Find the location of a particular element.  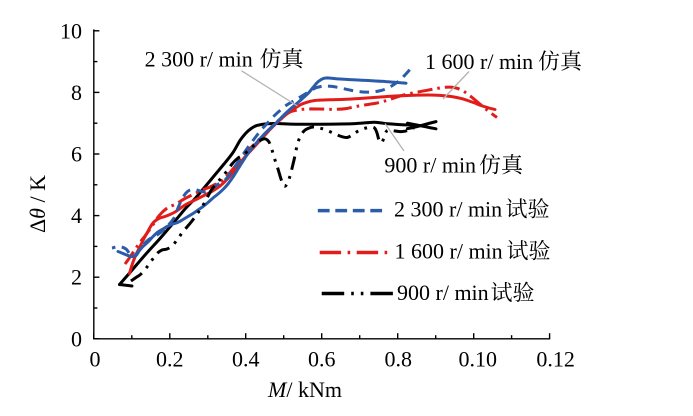

svg-text: 2 is located at coordinates (76, 277).